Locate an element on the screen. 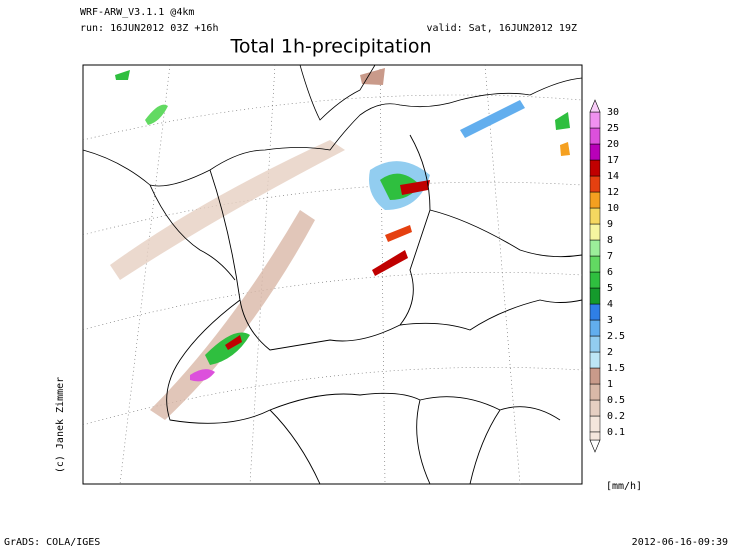  colorbar-label: 7 is located at coordinates (610, 256).